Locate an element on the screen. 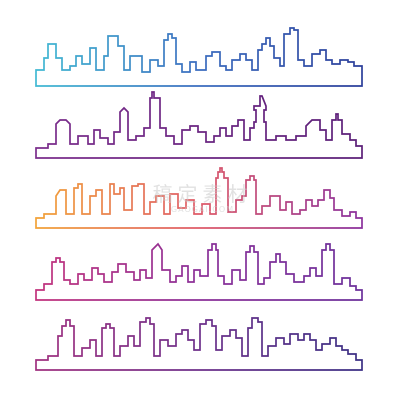  skyline-2-outline is located at coordinates (199, 125).